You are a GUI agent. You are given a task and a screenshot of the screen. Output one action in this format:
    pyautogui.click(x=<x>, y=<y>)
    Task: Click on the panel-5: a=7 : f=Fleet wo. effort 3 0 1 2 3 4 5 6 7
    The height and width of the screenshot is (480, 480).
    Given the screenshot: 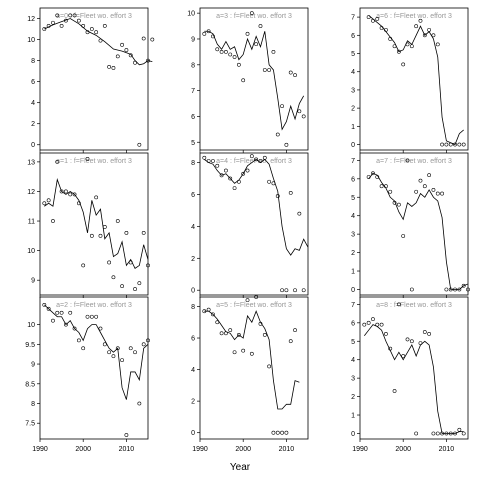 What is the action you would take?
    pyautogui.click(x=410, y=225)
    